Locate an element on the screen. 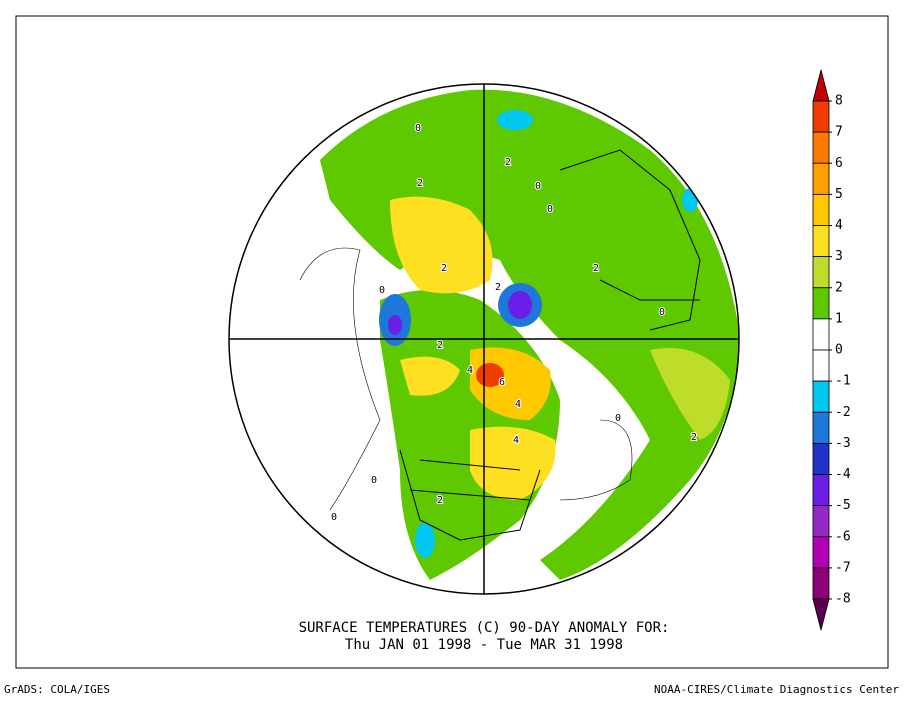  footer-left: GrADS: COLA/IGES is located at coordinates (57, 689).